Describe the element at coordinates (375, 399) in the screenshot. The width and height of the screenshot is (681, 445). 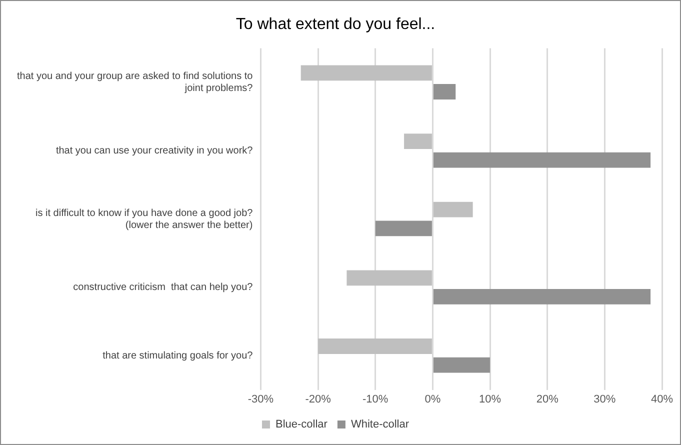
I see `x-tick-label: -10%` at that location.